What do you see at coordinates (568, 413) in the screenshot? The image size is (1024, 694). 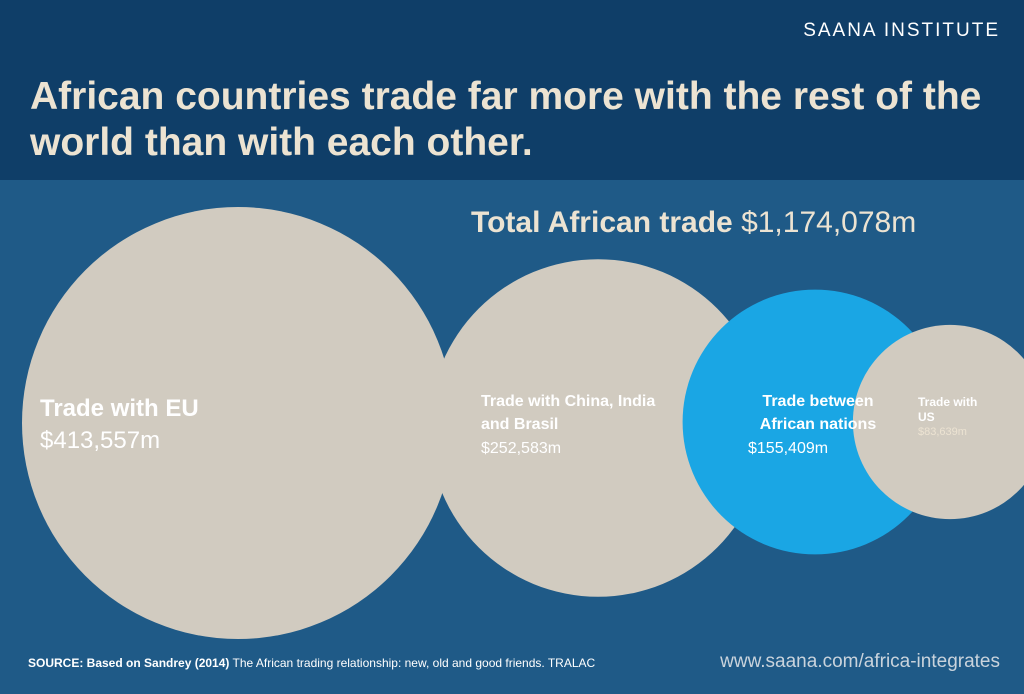 I see `bubble-name-cib: Trade with China, India and Brasil` at bounding box center [568, 413].